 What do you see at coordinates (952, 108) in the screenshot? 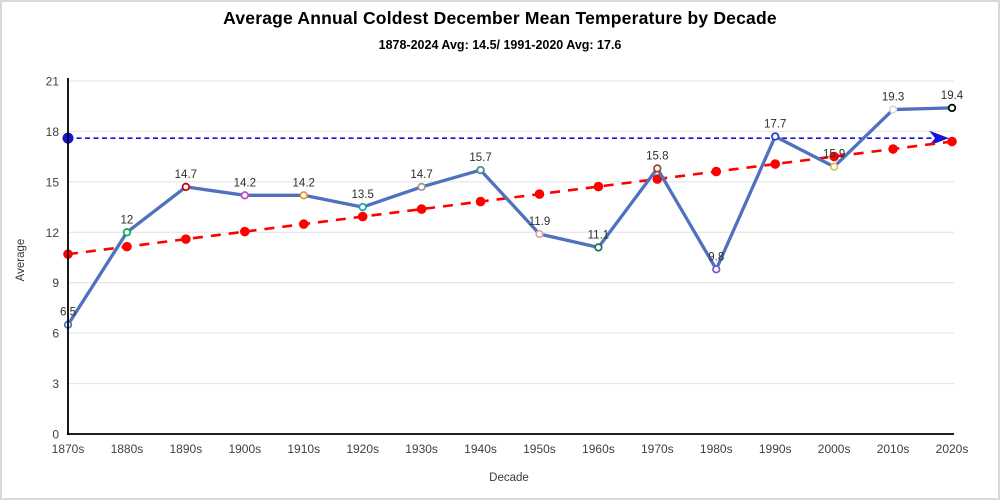
I see `data-point-marker-2020s` at bounding box center [952, 108].